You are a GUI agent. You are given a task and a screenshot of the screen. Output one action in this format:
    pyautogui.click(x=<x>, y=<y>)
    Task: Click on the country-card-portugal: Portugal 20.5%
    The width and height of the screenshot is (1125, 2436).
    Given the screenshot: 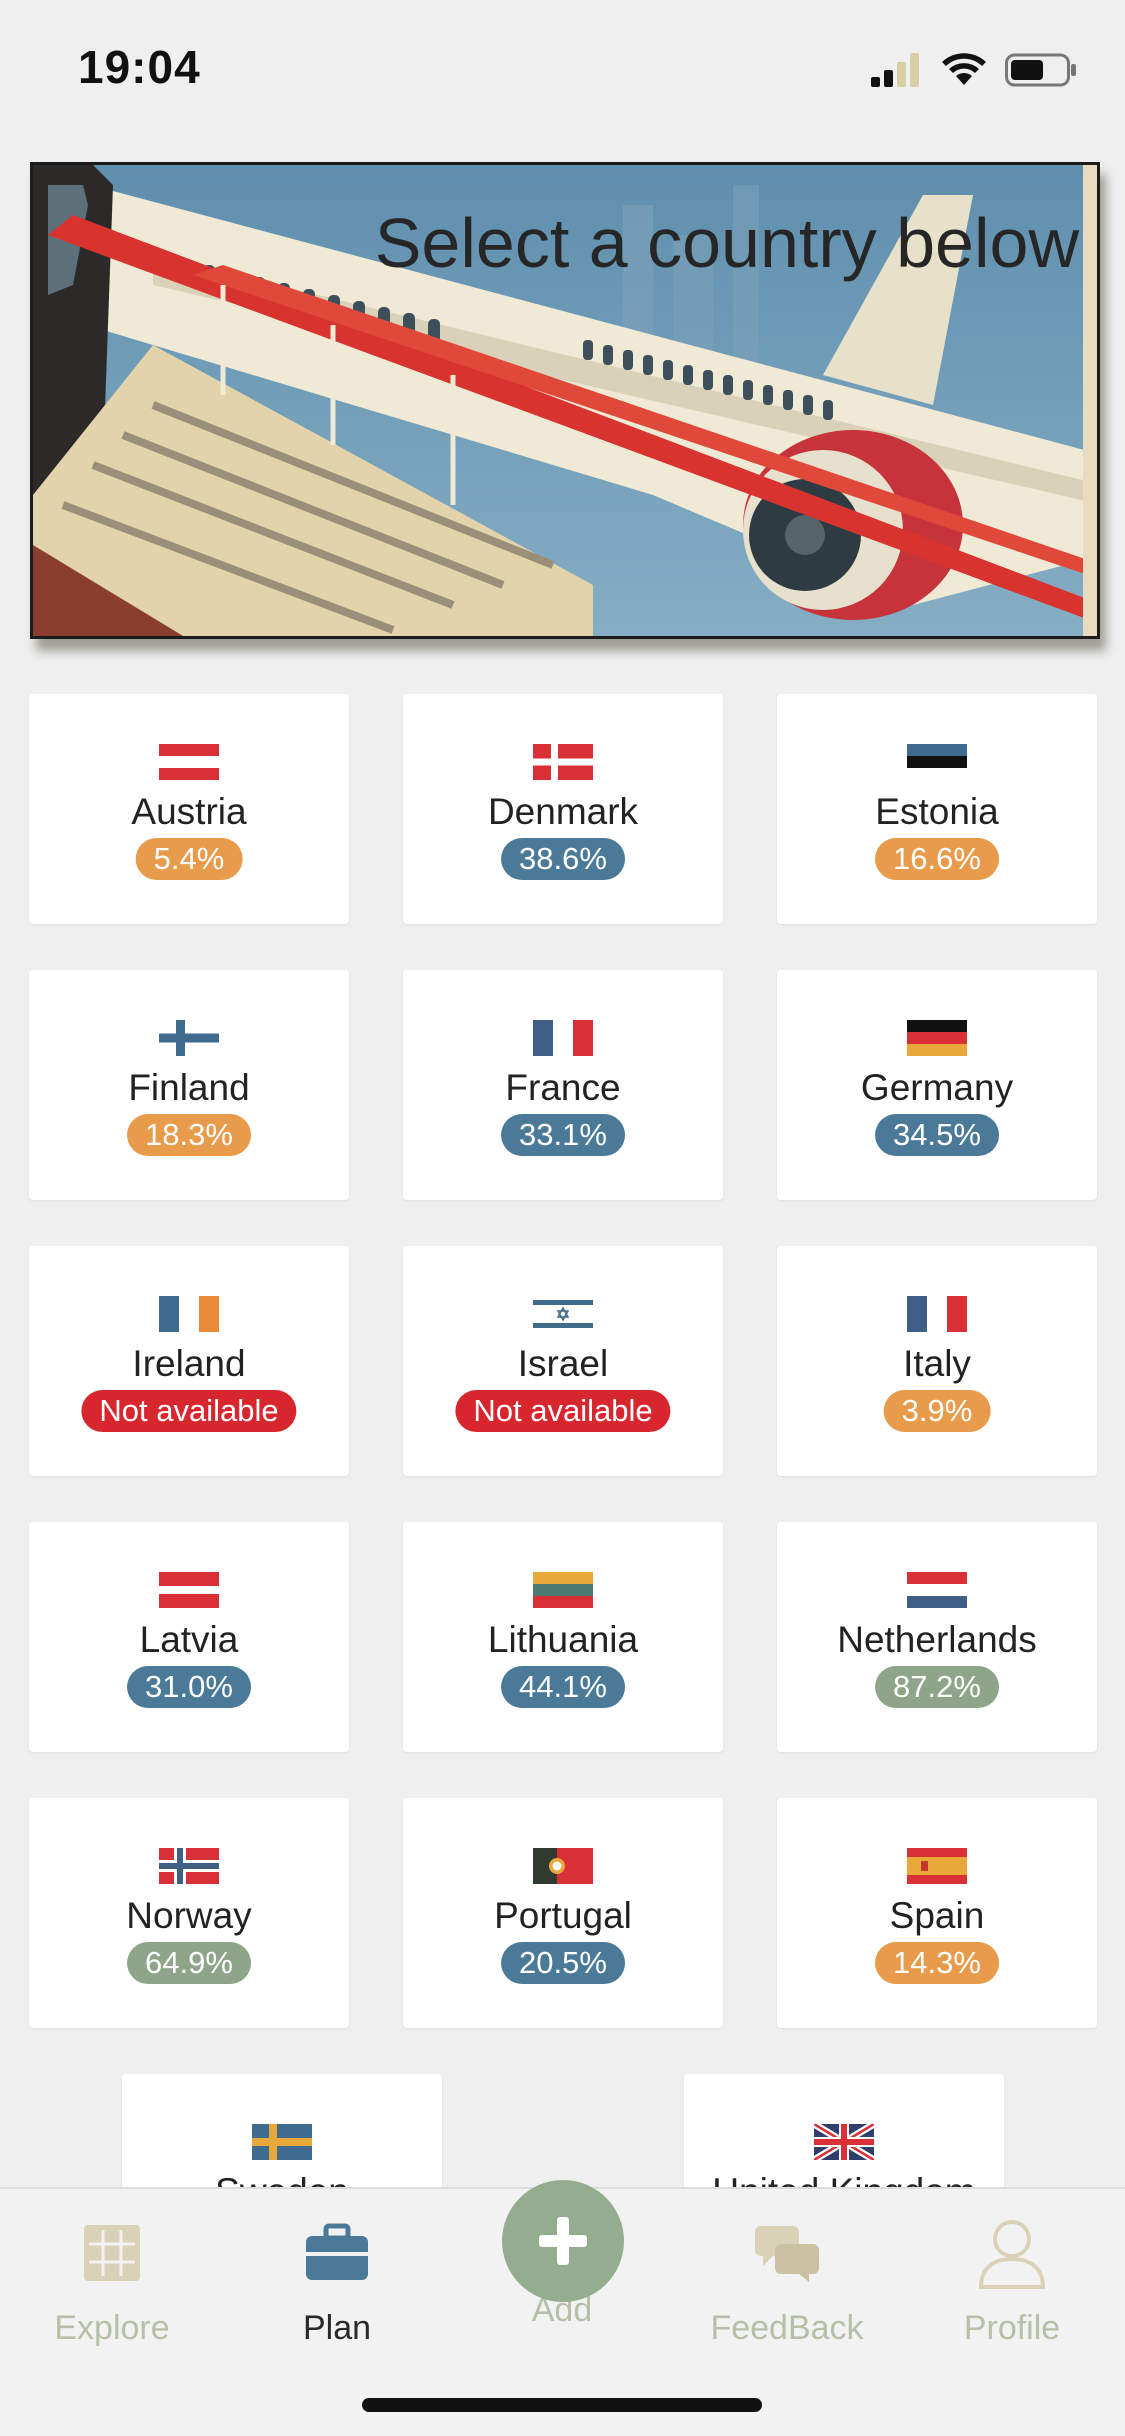 What is the action you would take?
    pyautogui.click(x=563, y=1913)
    